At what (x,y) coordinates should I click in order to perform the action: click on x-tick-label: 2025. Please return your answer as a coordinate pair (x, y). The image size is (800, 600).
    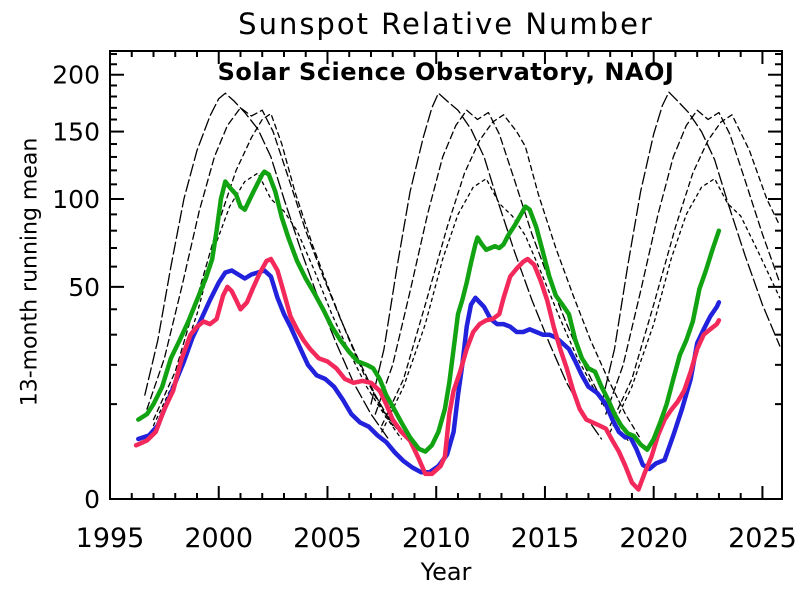
    Looking at the image, I should click on (762, 538).